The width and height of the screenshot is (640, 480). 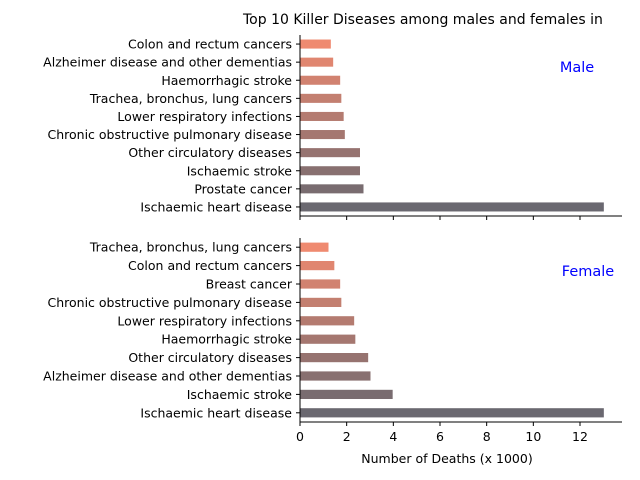 I want to click on panel-label: Female, so click(x=588, y=272).